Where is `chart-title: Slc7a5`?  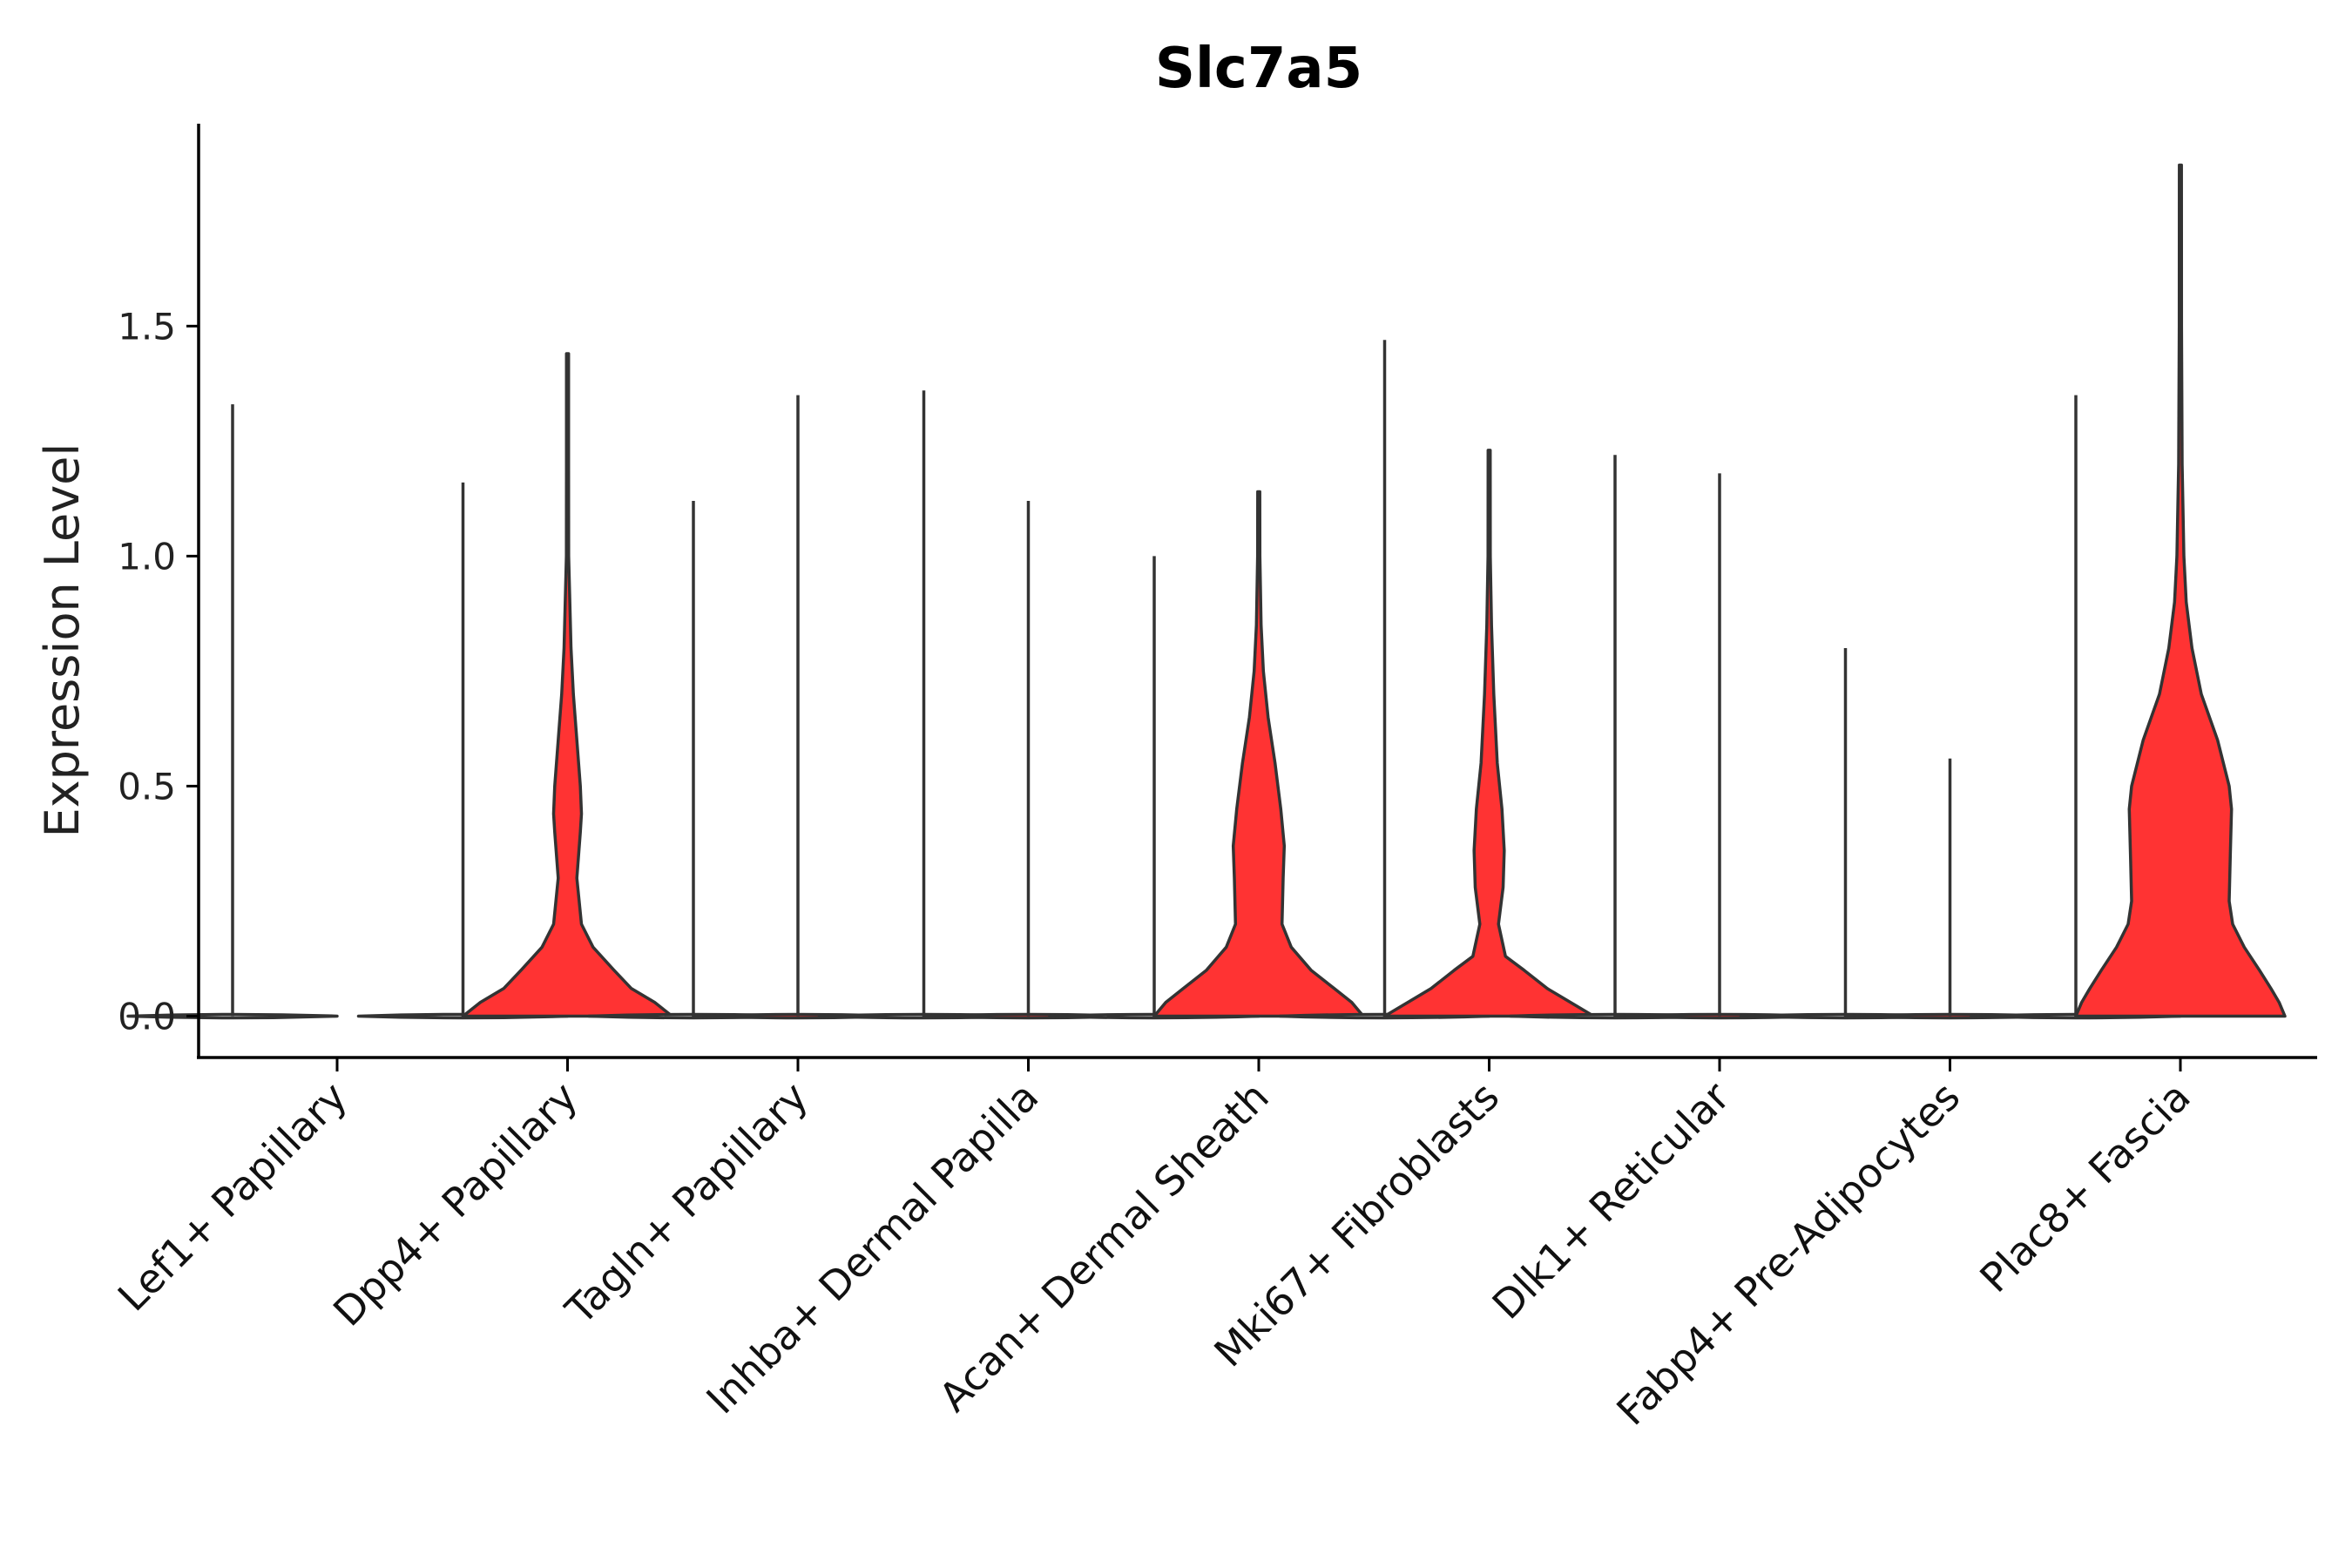 chart-title: Slc7a5 is located at coordinates (1258, 69).